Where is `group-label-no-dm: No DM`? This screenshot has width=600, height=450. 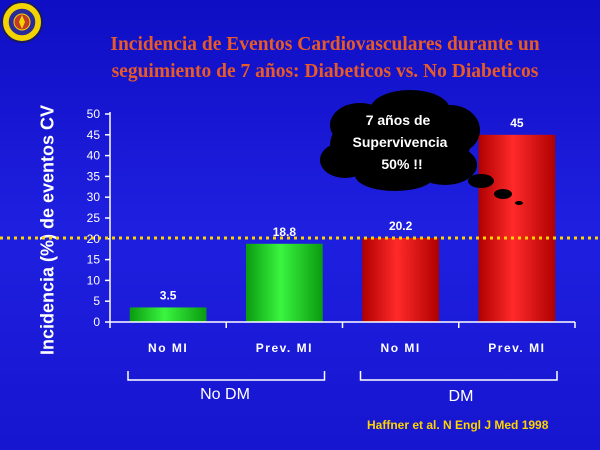
group-label-no-dm: No DM is located at coordinates (225, 394).